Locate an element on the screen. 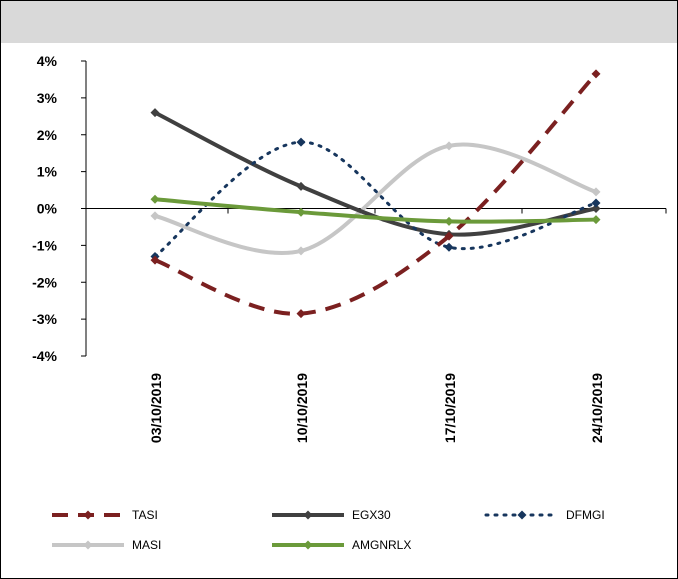 Image resolution: width=678 pixels, height=579 pixels. x-tick-label: 10/10/2019 is located at coordinates (302, 408).